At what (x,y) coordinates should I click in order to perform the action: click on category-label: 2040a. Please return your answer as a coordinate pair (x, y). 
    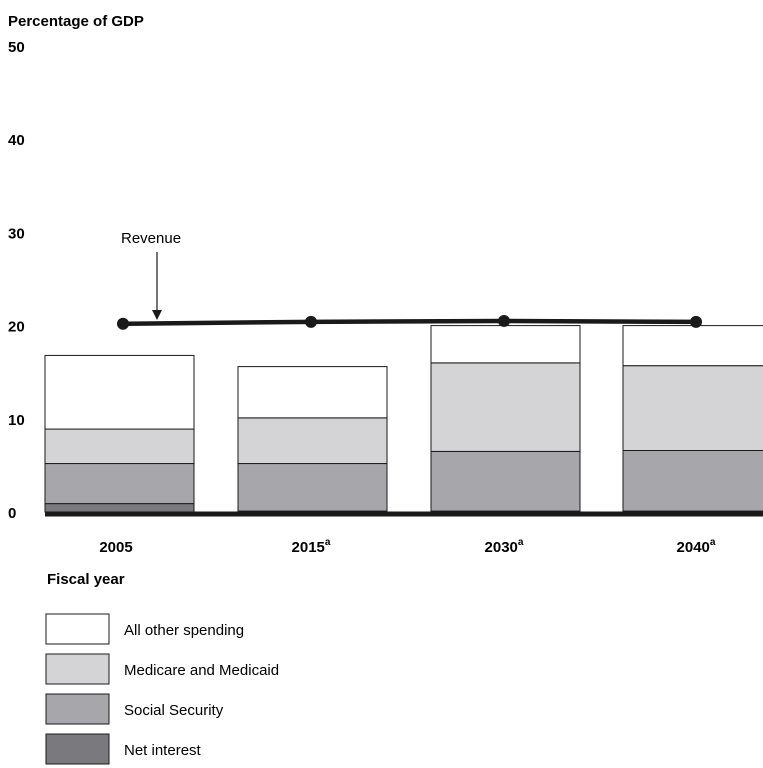
    Looking at the image, I should click on (696, 546).